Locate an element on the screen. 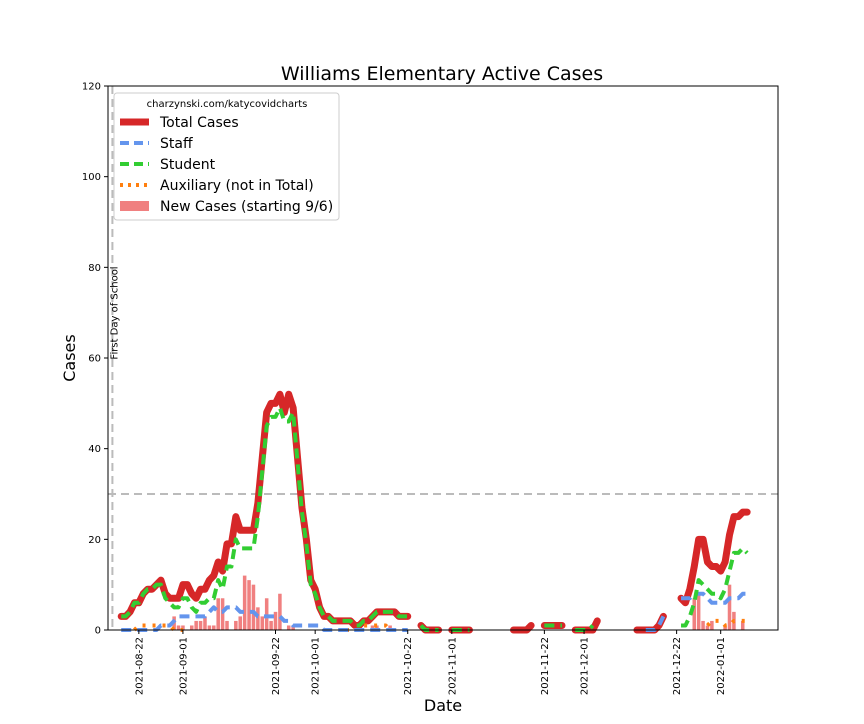  total-cases-line is located at coordinates (714, 557).